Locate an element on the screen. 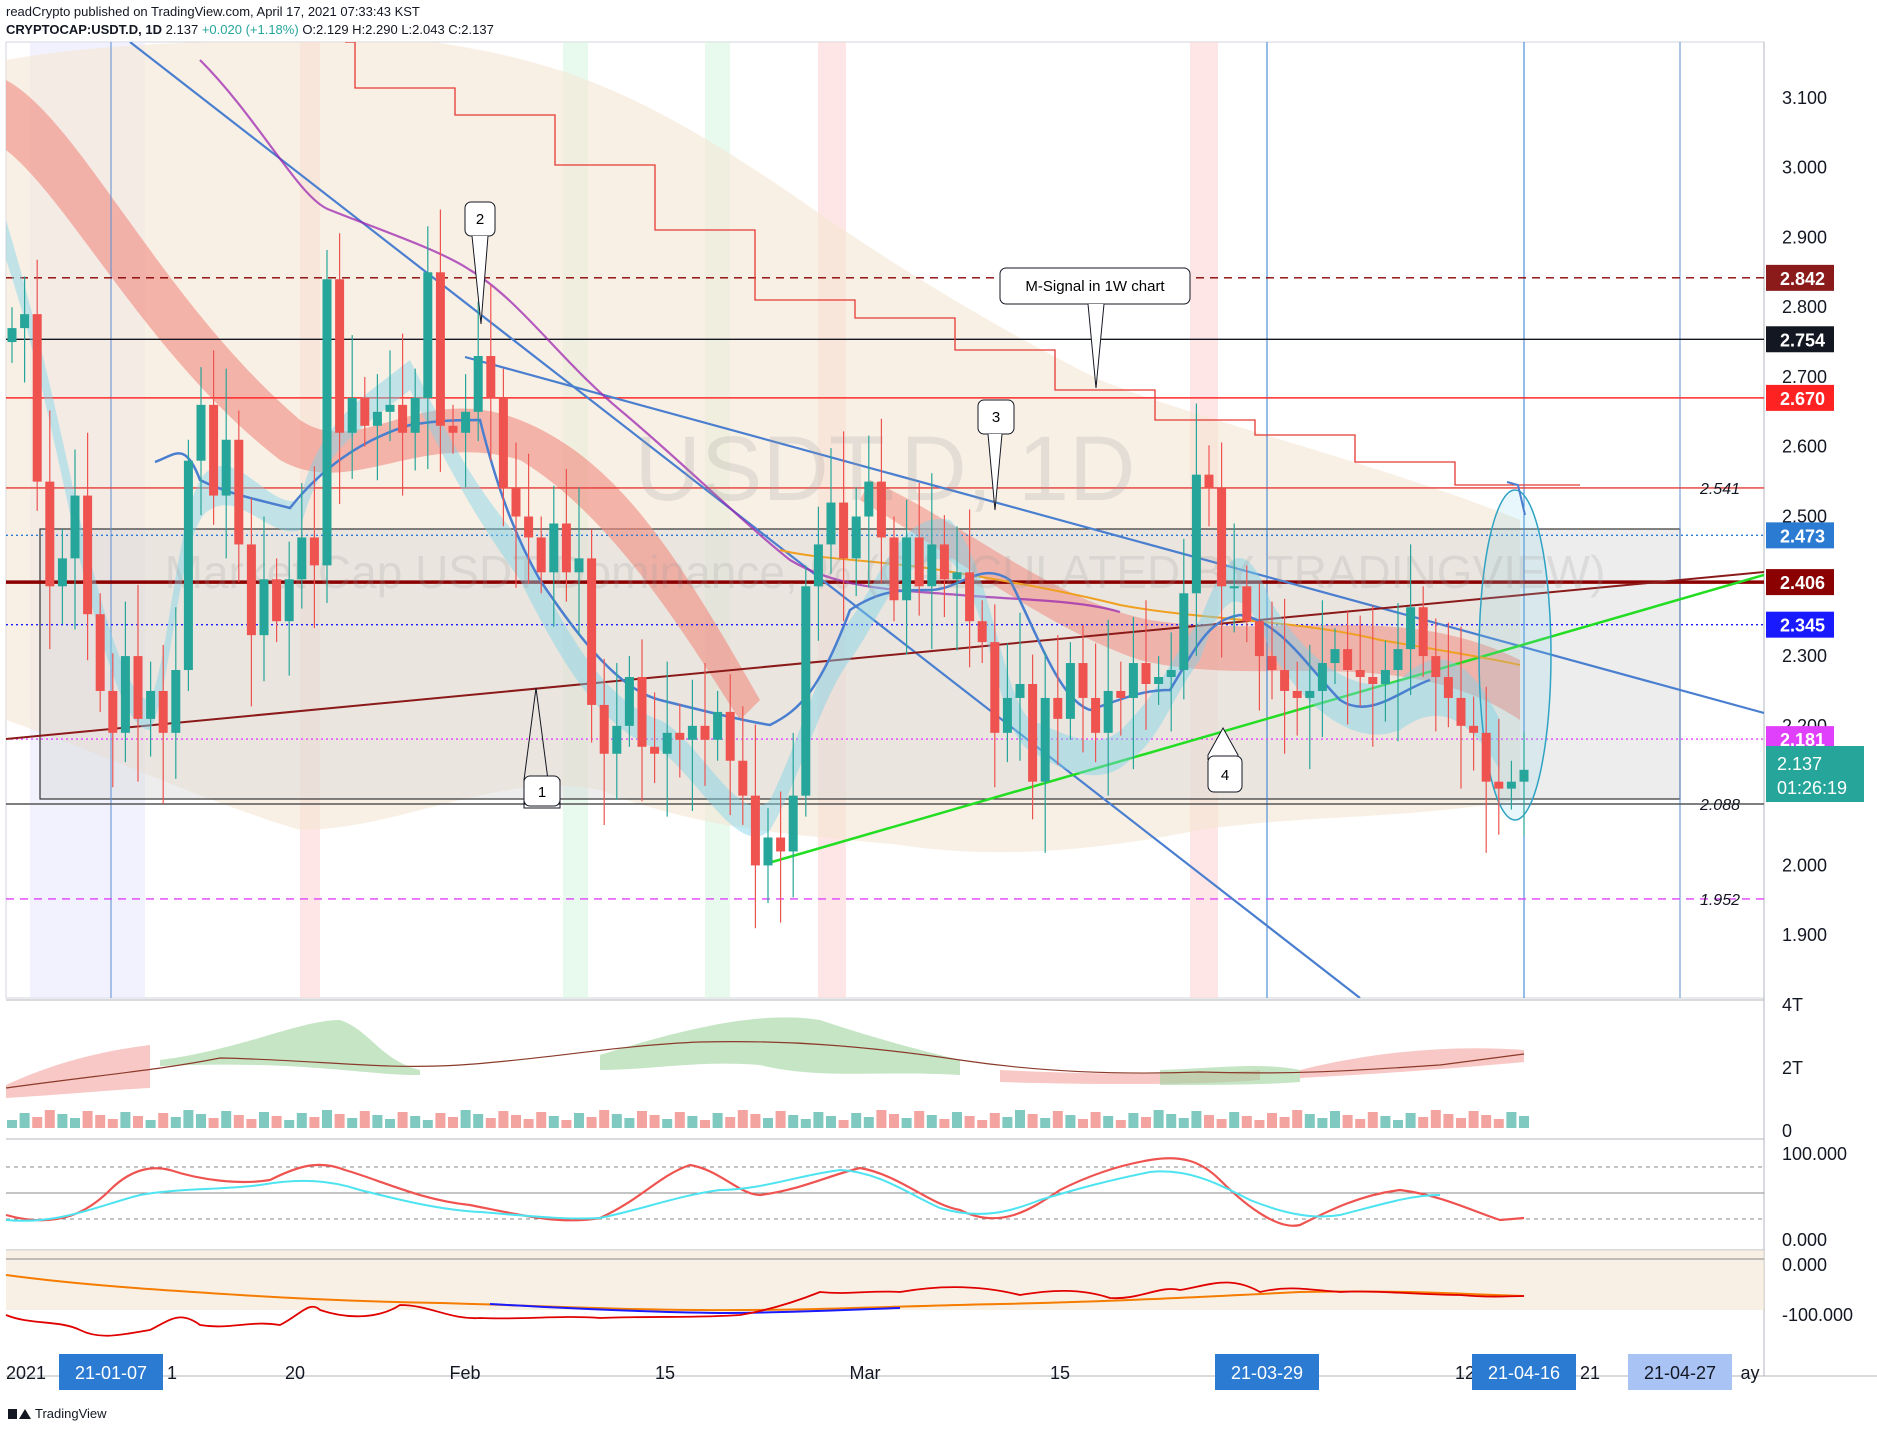 The image size is (1877, 1432). annotation-1: 1 is located at coordinates (542, 748).